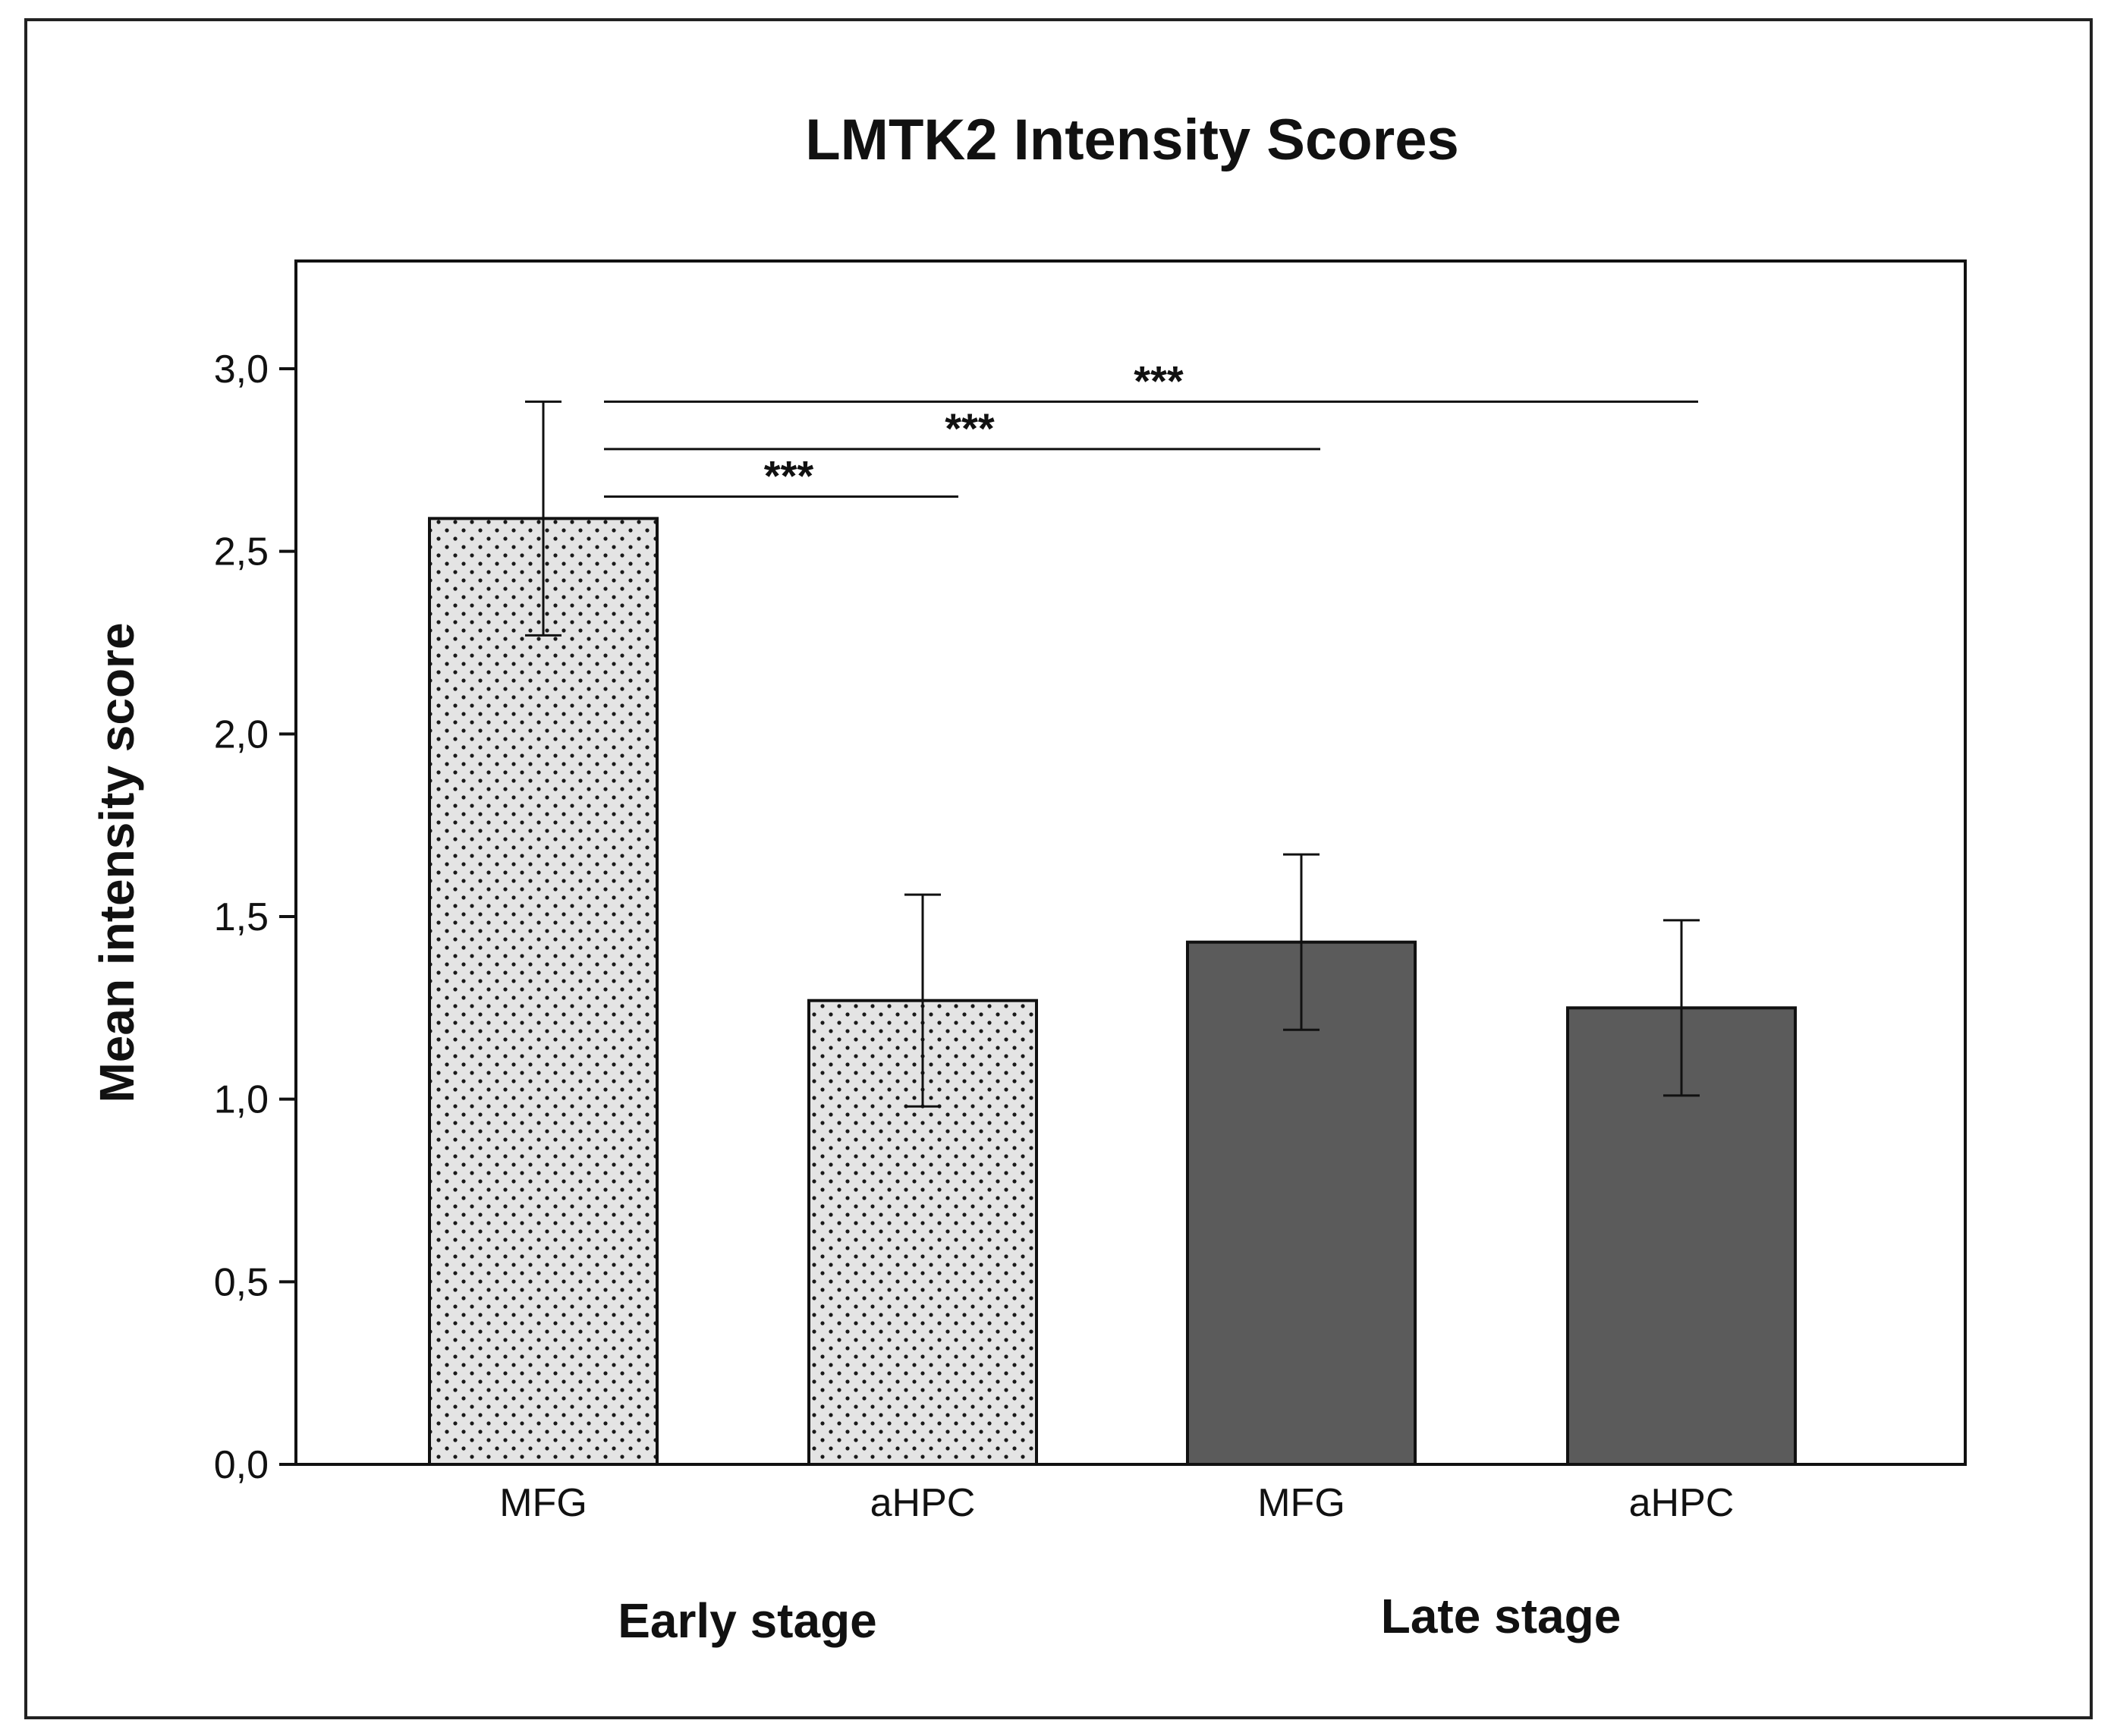  What do you see at coordinates (748, 1621) in the screenshot?
I see `group-label-early-stage: Early stage` at bounding box center [748, 1621].